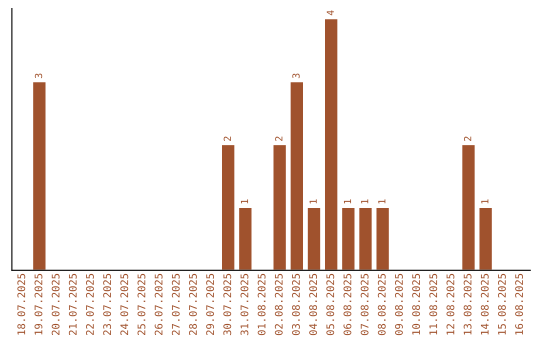  Describe the element at coordinates (21, 304) in the screenshot. I see `x-tick-label: 18.07.2025` at that location.